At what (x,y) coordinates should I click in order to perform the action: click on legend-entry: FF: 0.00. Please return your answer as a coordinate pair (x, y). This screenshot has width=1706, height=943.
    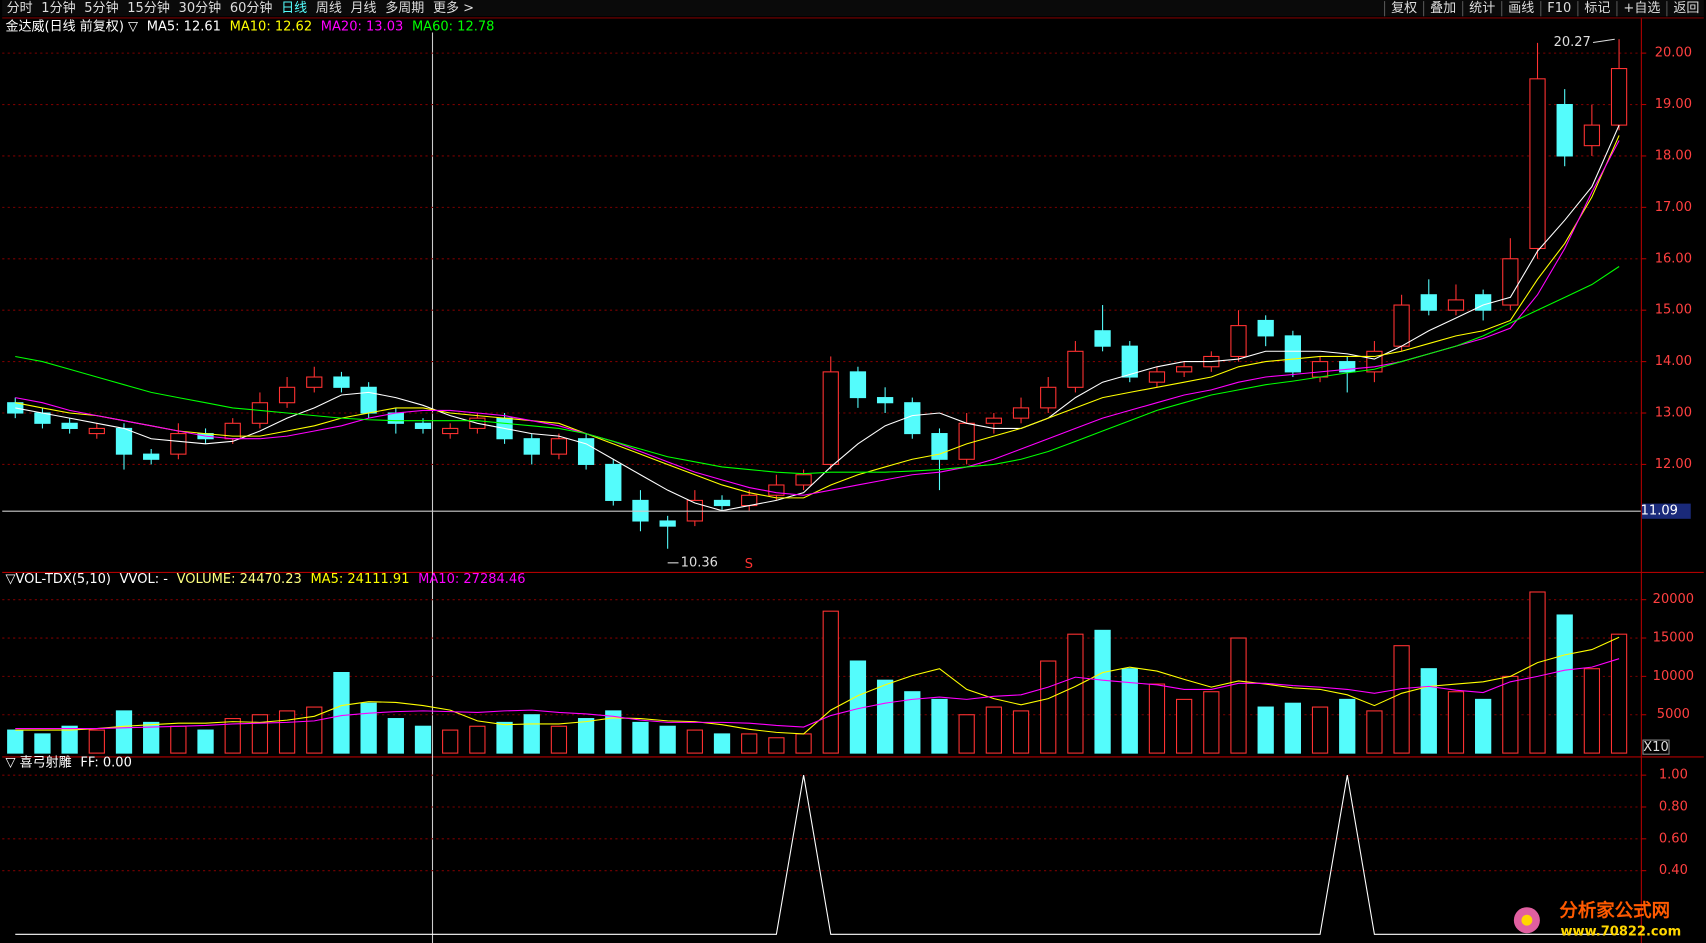
    Looking at the image, I should click on (105, 762).